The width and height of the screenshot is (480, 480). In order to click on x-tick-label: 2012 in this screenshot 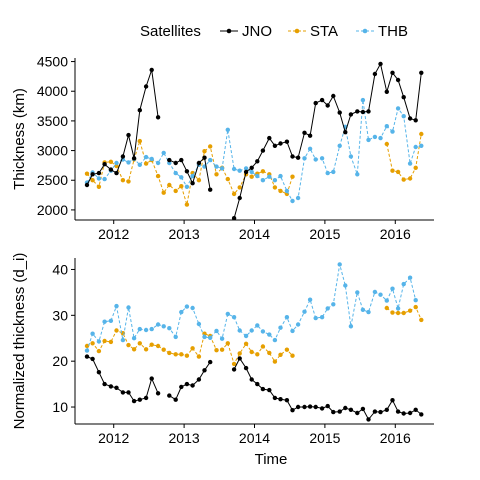, I will do `click(113, 234)`.